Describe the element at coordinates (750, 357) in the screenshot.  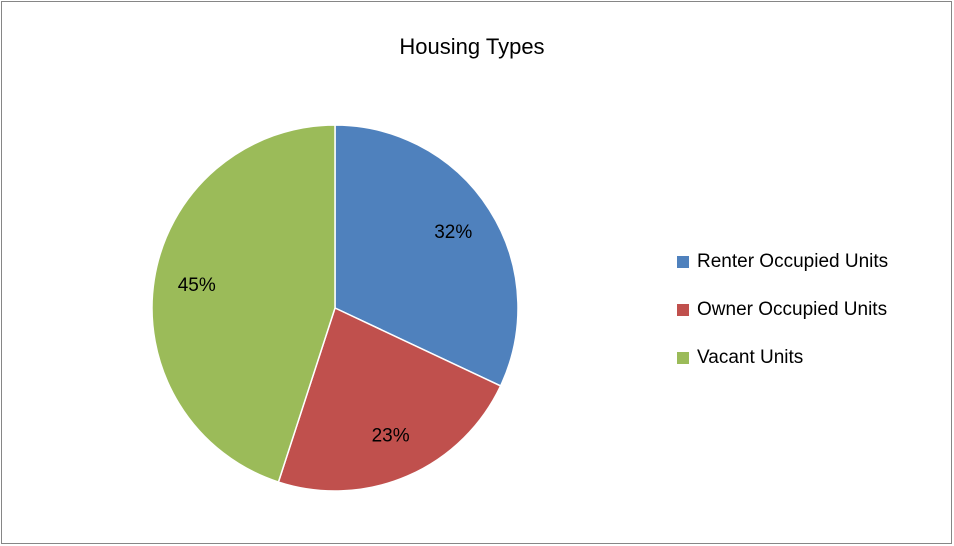
I see `legend-label: Vacant Units` at that location.